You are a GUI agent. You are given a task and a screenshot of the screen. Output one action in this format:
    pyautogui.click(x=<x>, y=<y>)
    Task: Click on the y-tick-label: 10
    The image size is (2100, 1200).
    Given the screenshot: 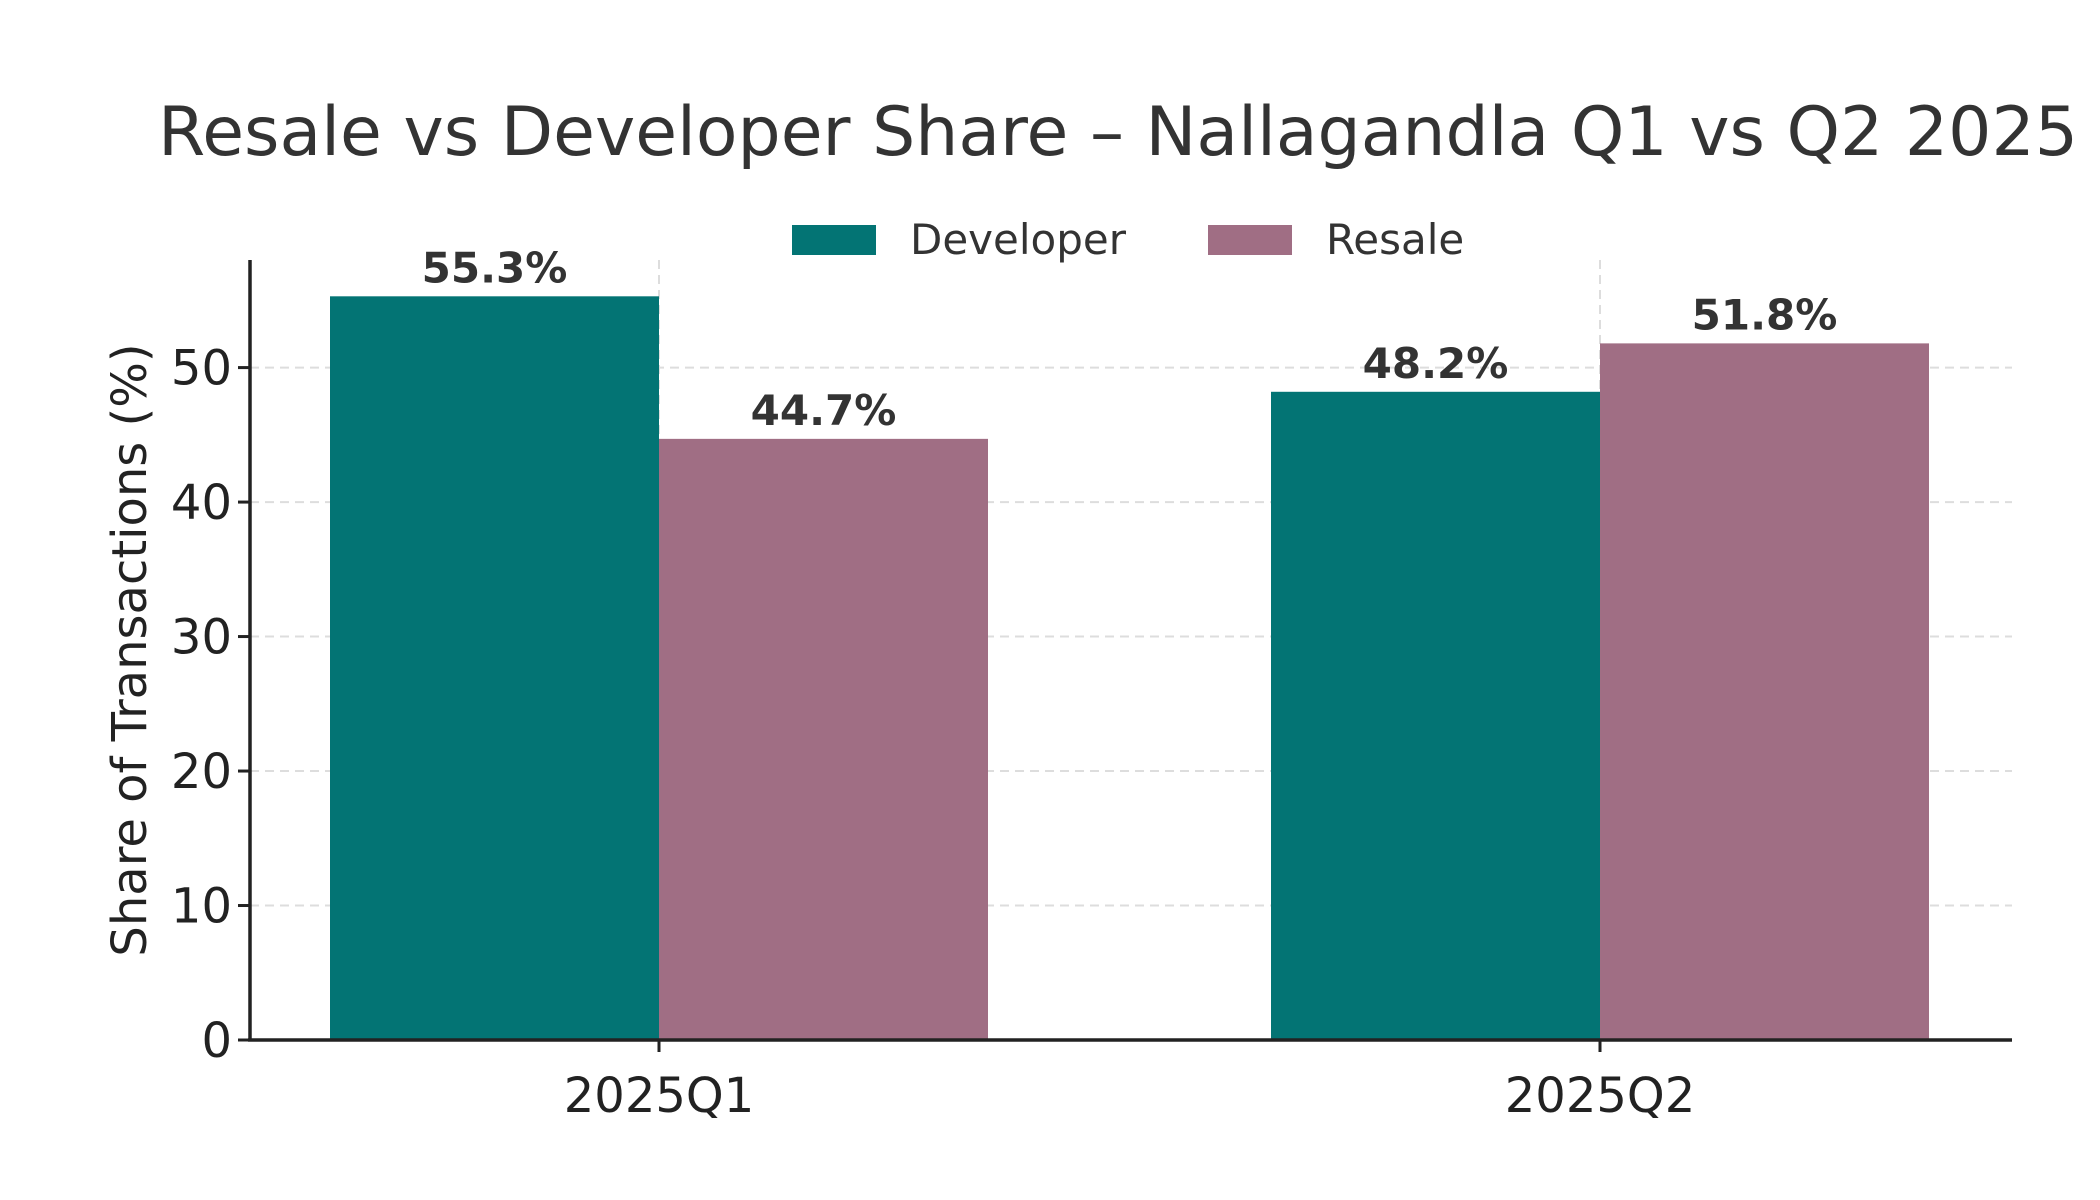 What is the action you would take?
    pyautogui.click(x=201, y=907)
    